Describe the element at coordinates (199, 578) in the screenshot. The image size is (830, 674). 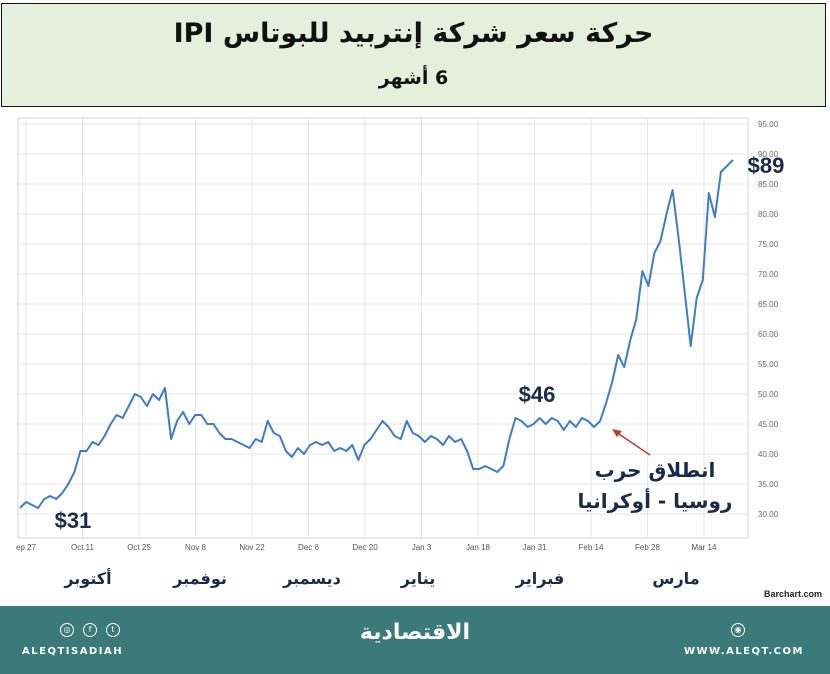
I see `month-label: نوفمبر` at that location.